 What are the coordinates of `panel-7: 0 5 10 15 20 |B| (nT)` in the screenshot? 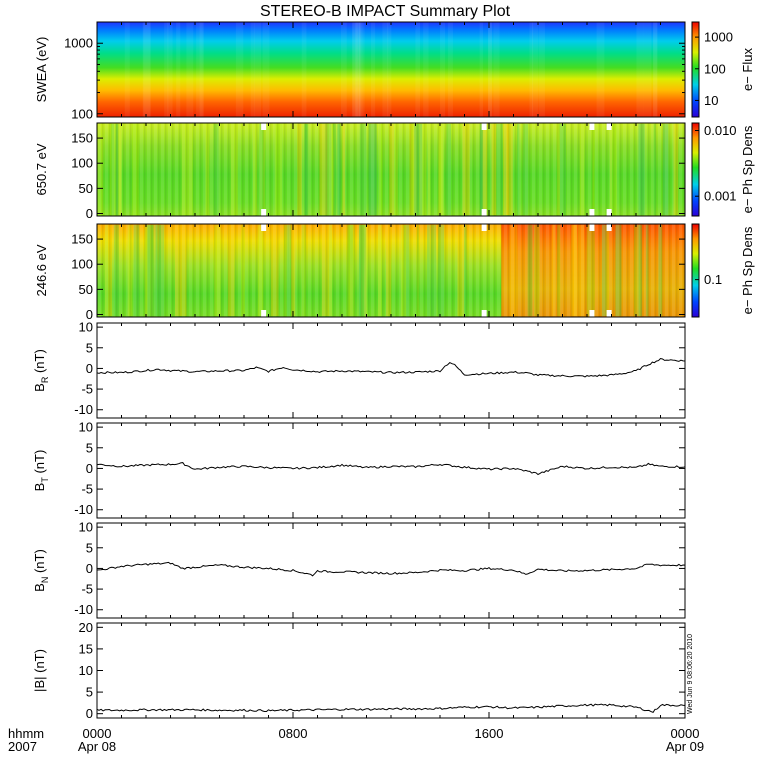 It's located at (359, 670).